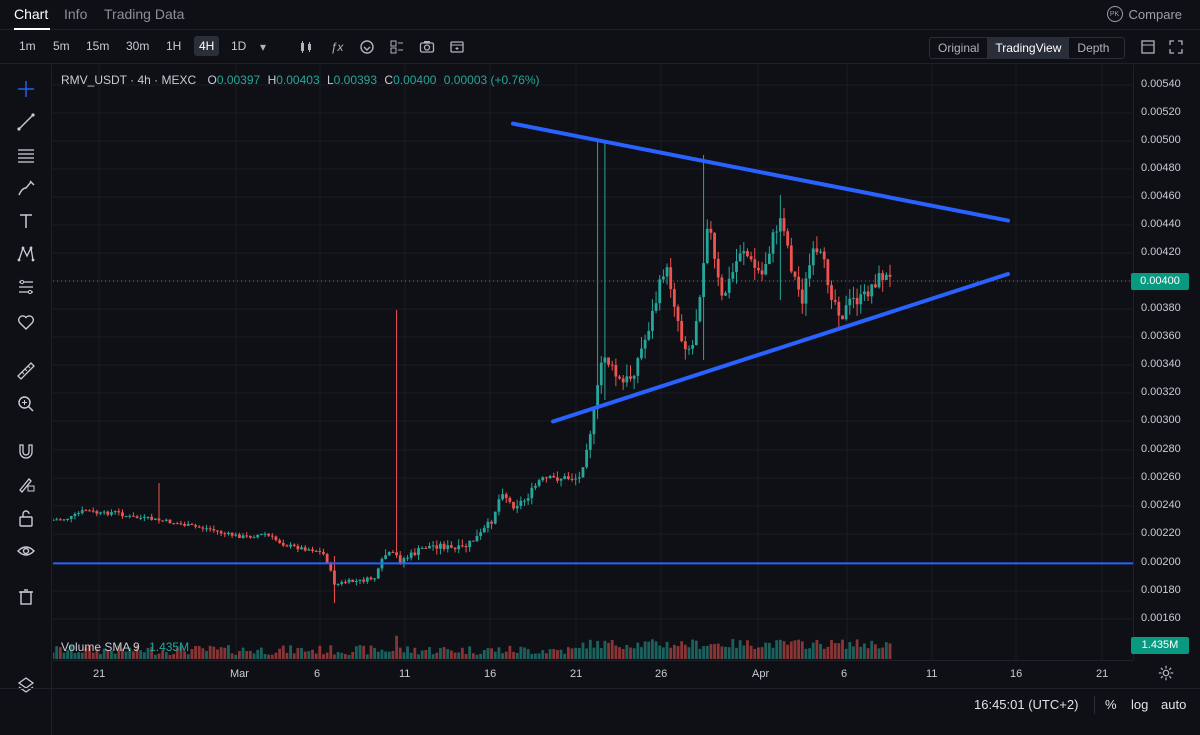 The height and width of the screenshot is (735, 1200). I want to click on timeframe-15m: 15m, so click(98, 46).